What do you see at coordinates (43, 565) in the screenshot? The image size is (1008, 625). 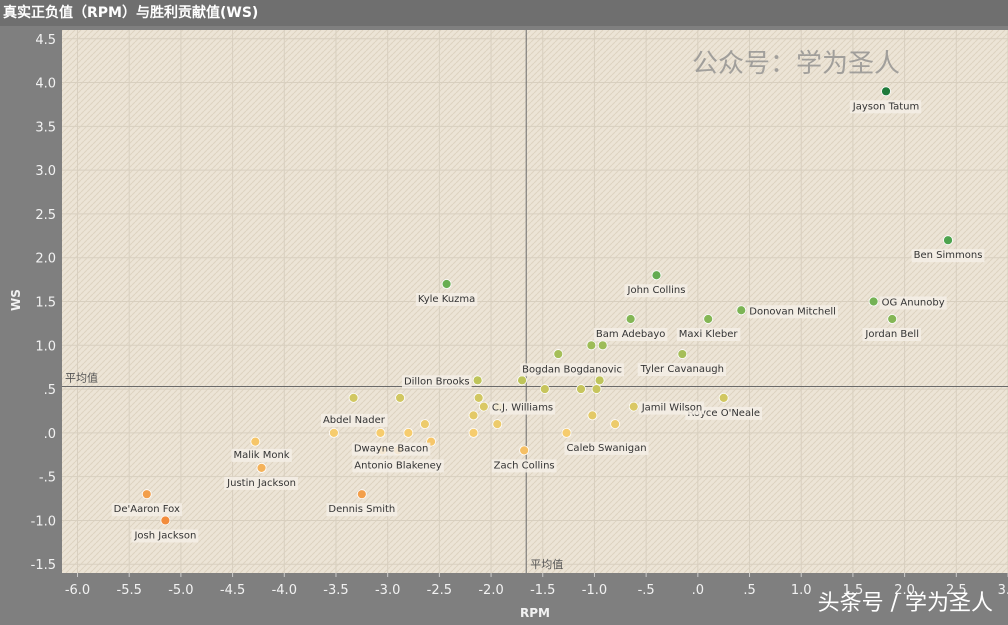 I see `y-tick-label: -1.5` at bounding box center [43, 565].